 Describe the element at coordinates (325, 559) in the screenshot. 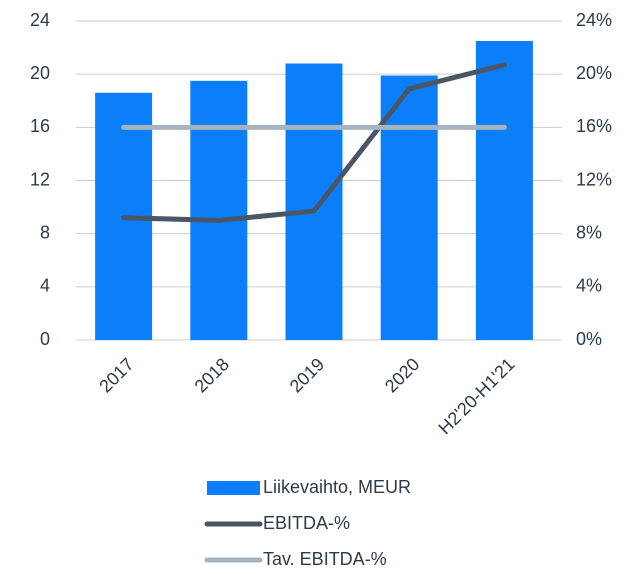

I see `legend-label: Tav. EBITDA-%` at that location.